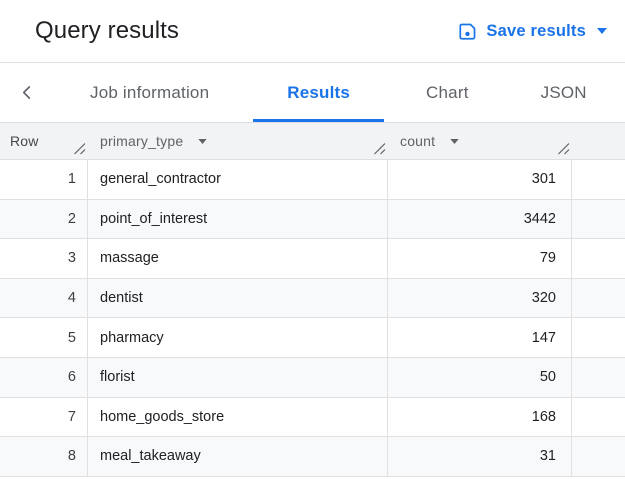  I want to click on table-row: 6 florist 50, so click(312, 377).